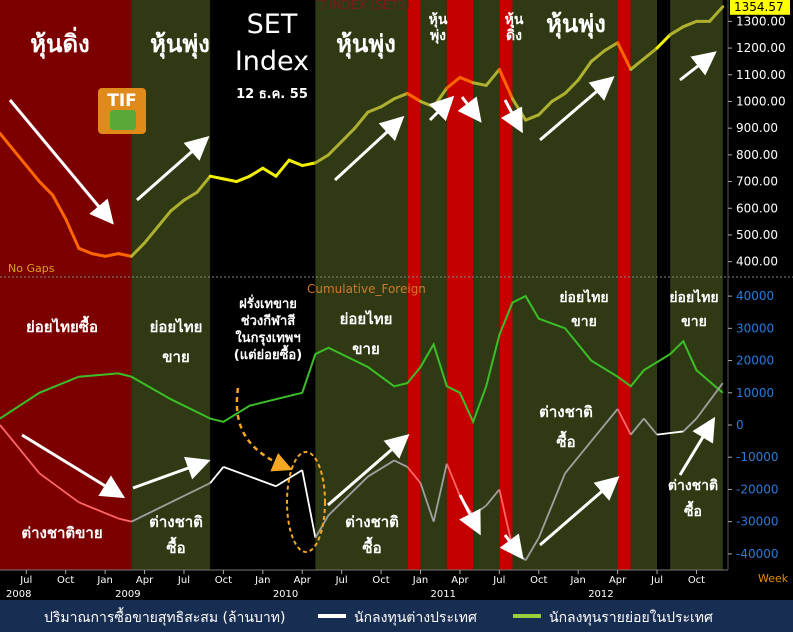 The image size is (793, 632). What do you see at coordinates (759, 7) in the screenshot?
I see `last-price-label: 1354.57` at bounding box center [759, 7].